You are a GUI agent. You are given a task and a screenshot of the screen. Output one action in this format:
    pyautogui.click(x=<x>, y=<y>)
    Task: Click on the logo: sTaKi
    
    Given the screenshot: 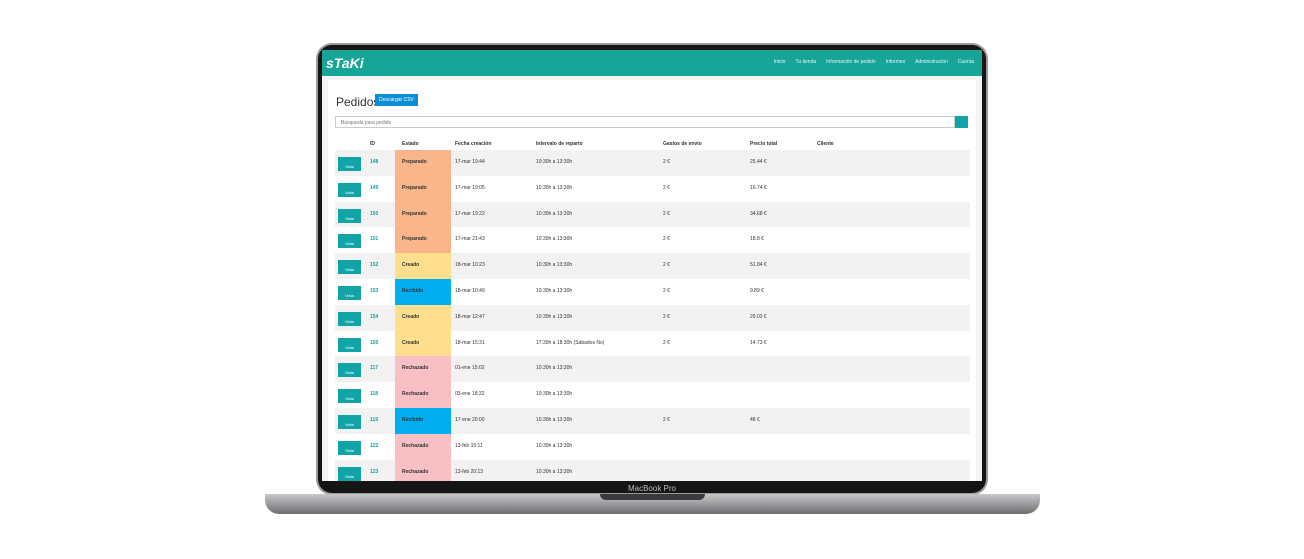 What is the action you would take?
    pyautogui.click(x=345, y=63)
    